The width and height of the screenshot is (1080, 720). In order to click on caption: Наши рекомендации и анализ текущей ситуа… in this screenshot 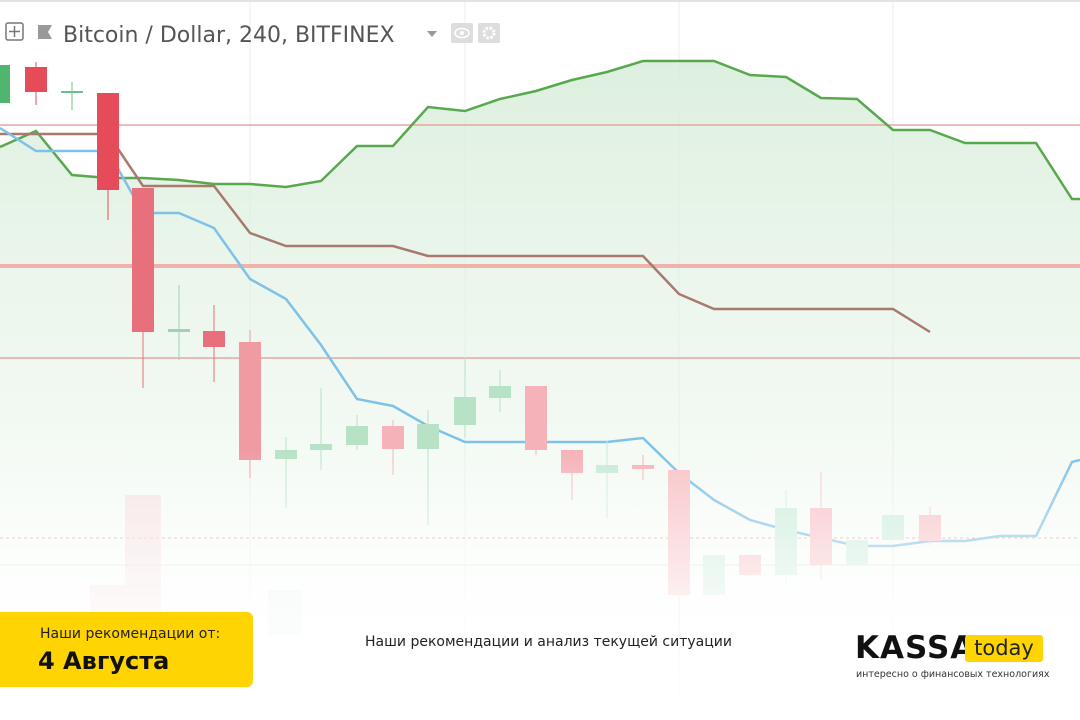, I will do `click(548, 642)`.